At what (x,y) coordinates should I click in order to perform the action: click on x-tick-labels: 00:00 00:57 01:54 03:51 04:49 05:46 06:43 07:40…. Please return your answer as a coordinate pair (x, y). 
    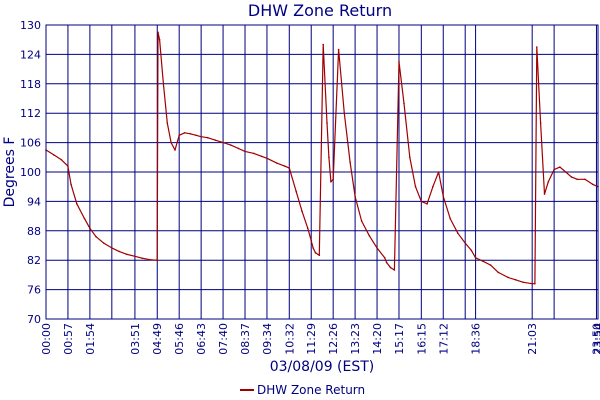
    Looking at the image, I should click on (320, 339).